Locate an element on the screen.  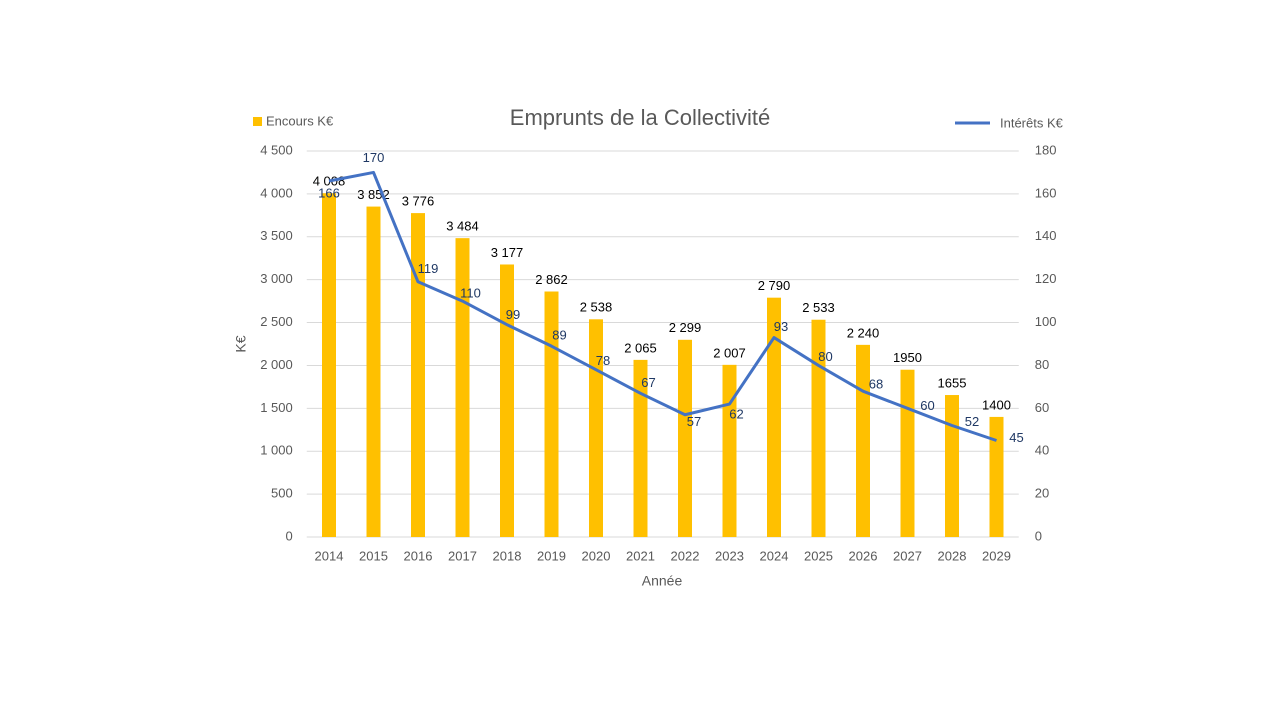
bar-value-label: 1655 is located at coordinates (952, 382).